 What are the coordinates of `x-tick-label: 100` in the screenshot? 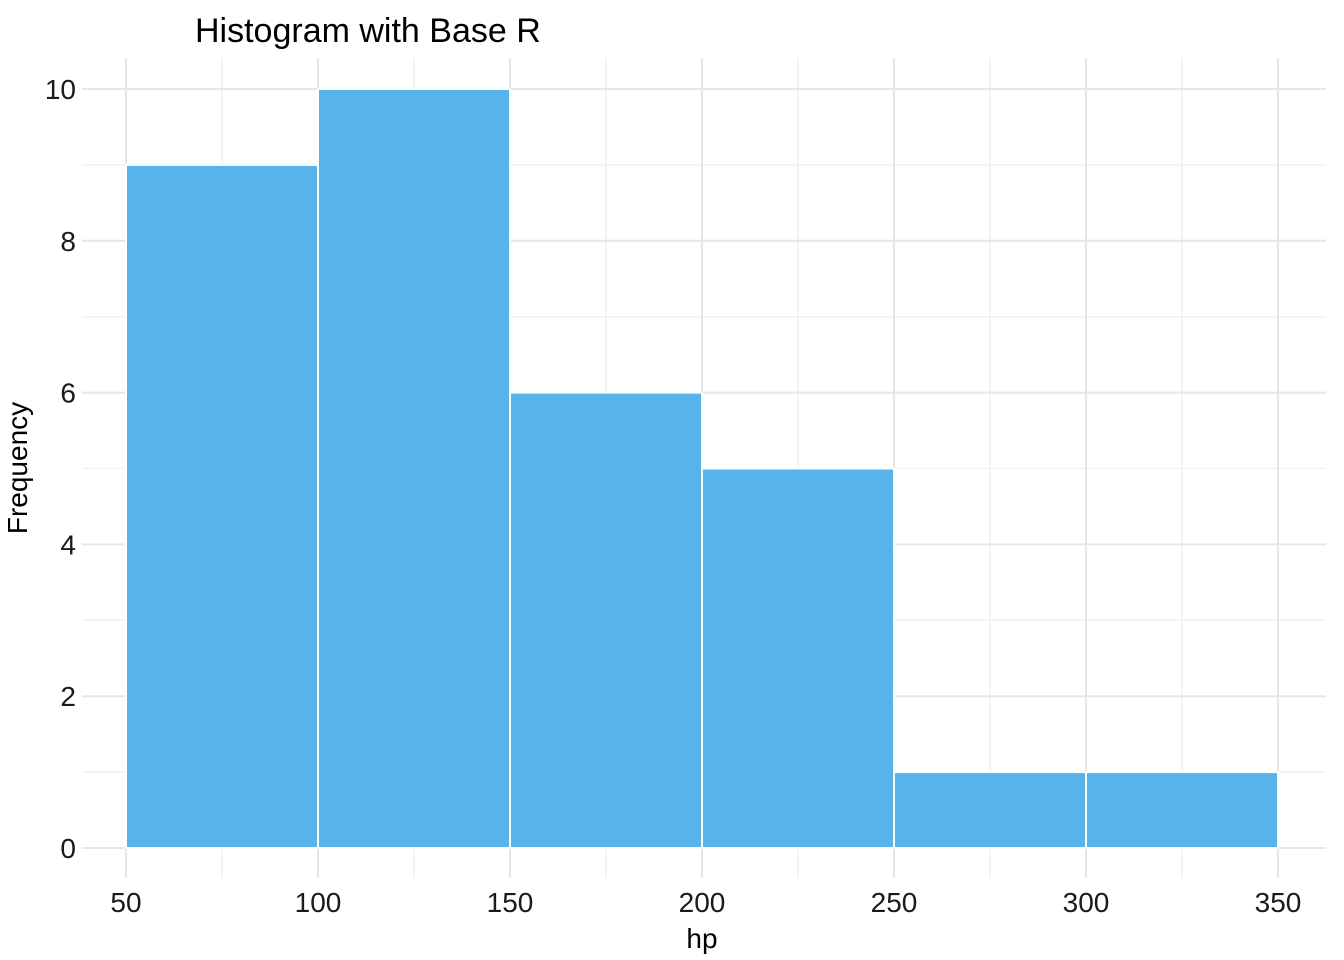 It's located at (318, 902).